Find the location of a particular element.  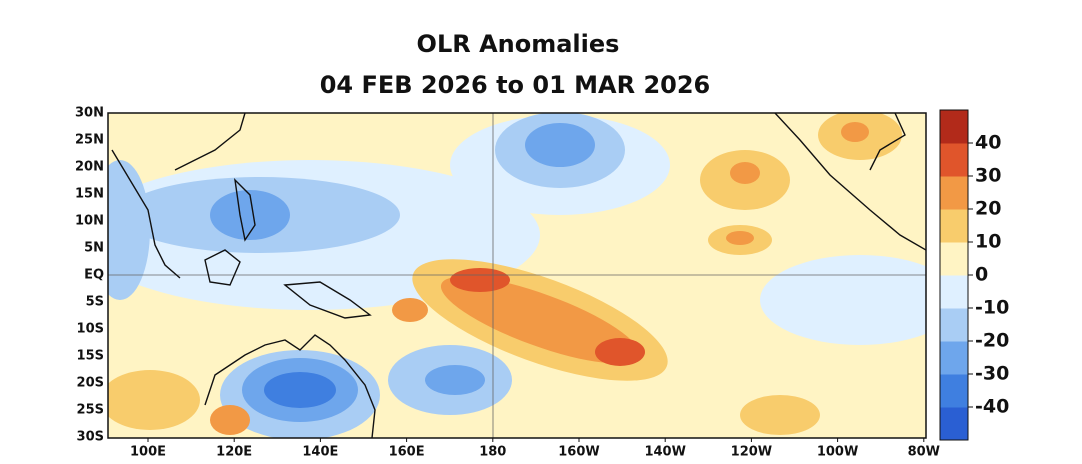

lon-label: 140W is located at coordinates (664, 452).